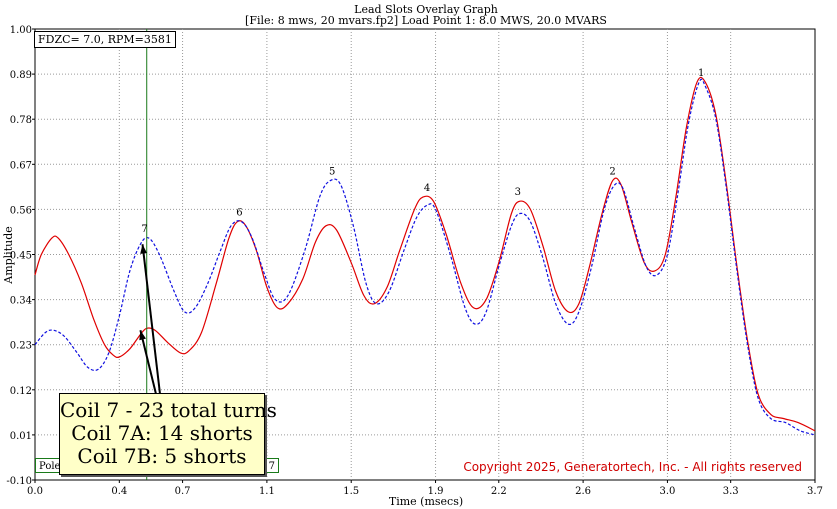  What do you see at coordinates (239, 213) in the screenshot?
I see `peak-label: 6` at bounding box center [239, 213].